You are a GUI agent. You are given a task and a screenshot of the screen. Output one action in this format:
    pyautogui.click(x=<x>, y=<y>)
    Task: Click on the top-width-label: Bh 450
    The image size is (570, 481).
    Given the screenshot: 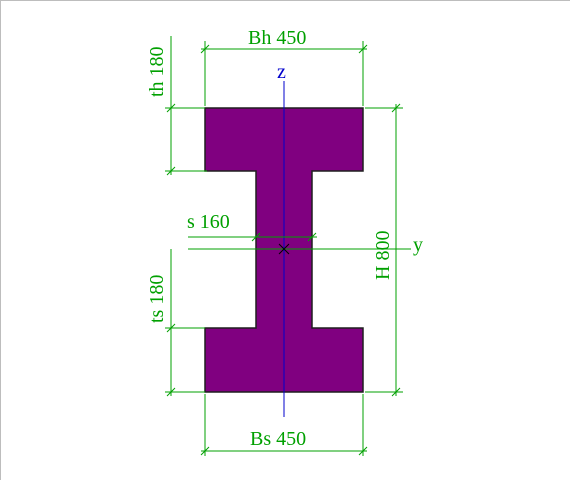 What is the action you would take?
    pyautogui.click(x=277, y=38)
    